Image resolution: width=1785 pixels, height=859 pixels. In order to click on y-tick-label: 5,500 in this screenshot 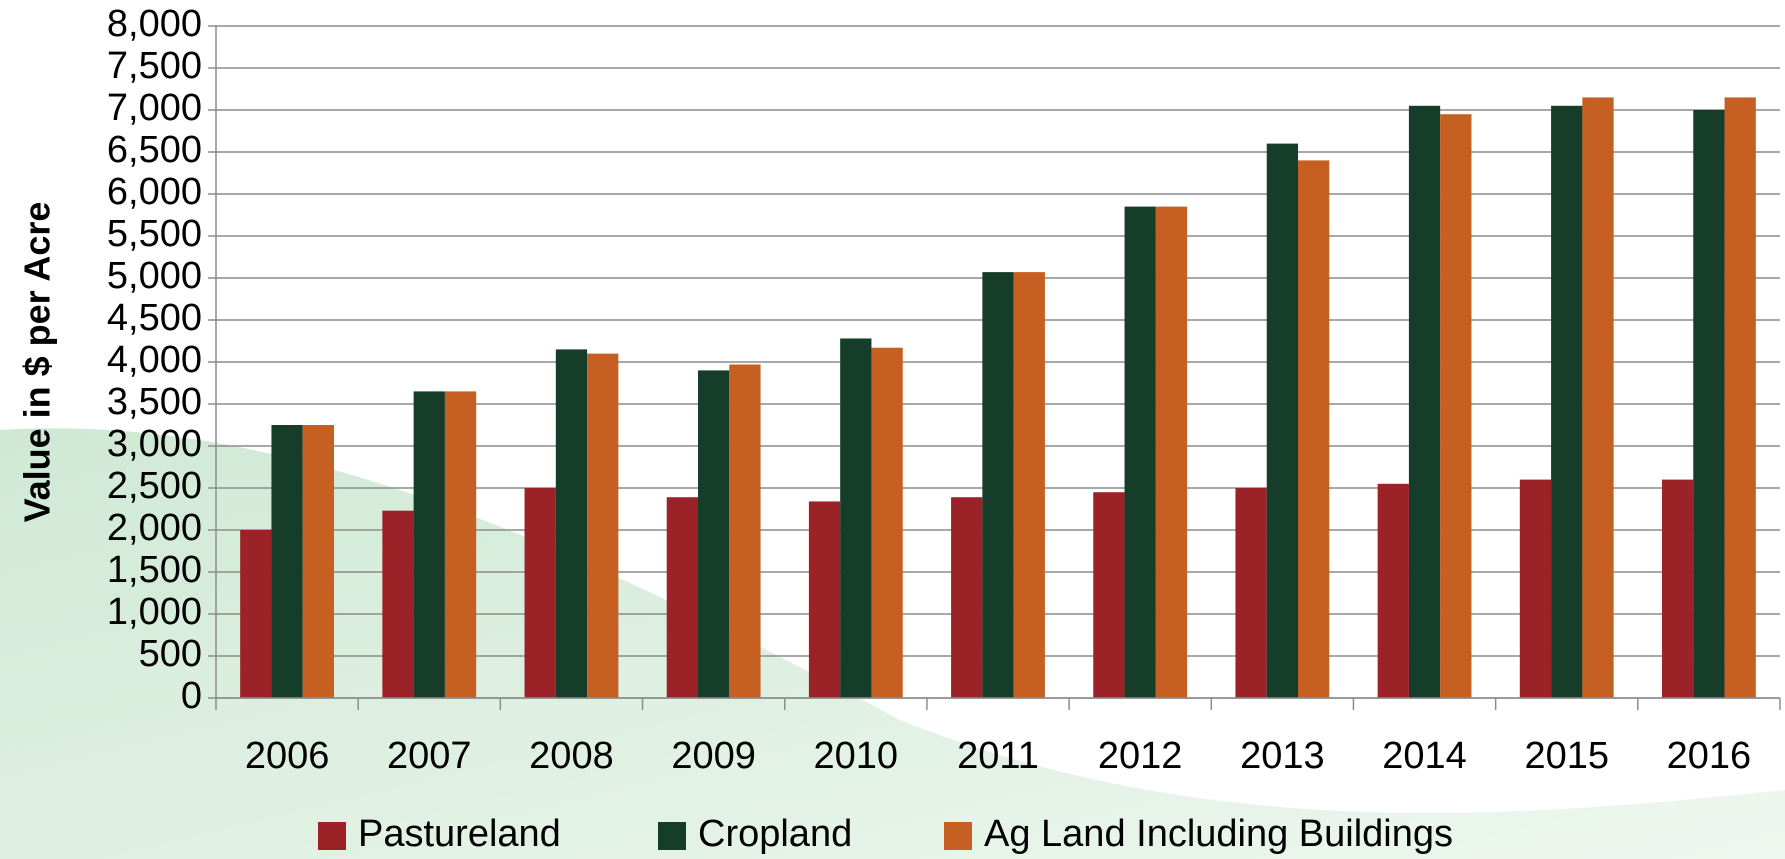, I will do `click(154, 234)`.